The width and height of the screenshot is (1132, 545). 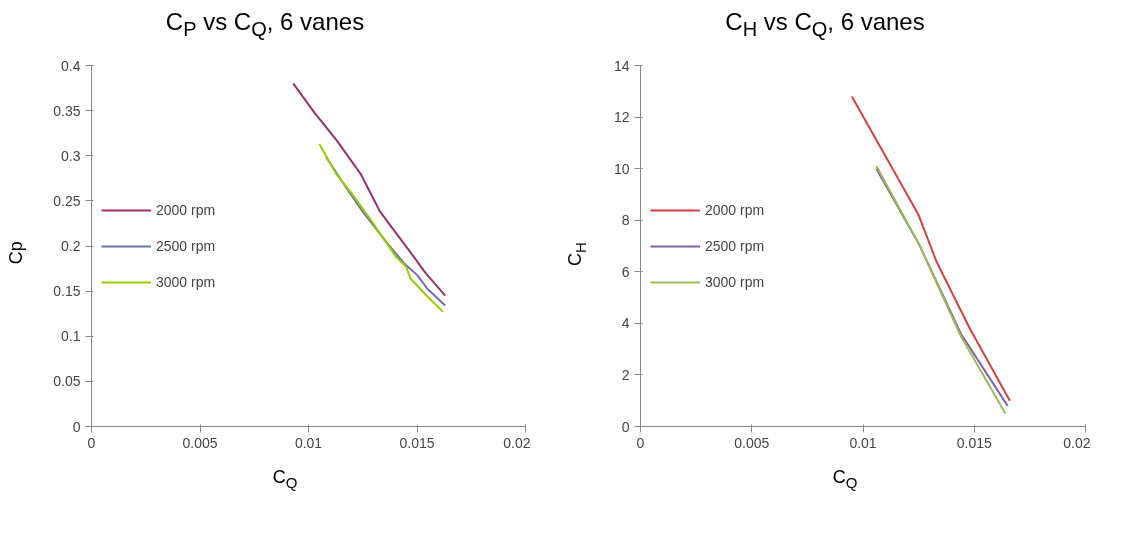 I want to click on chart-title: C$_{H}$ vs C$_{Q}$, 6 vanes, so click(x=825, y=24).